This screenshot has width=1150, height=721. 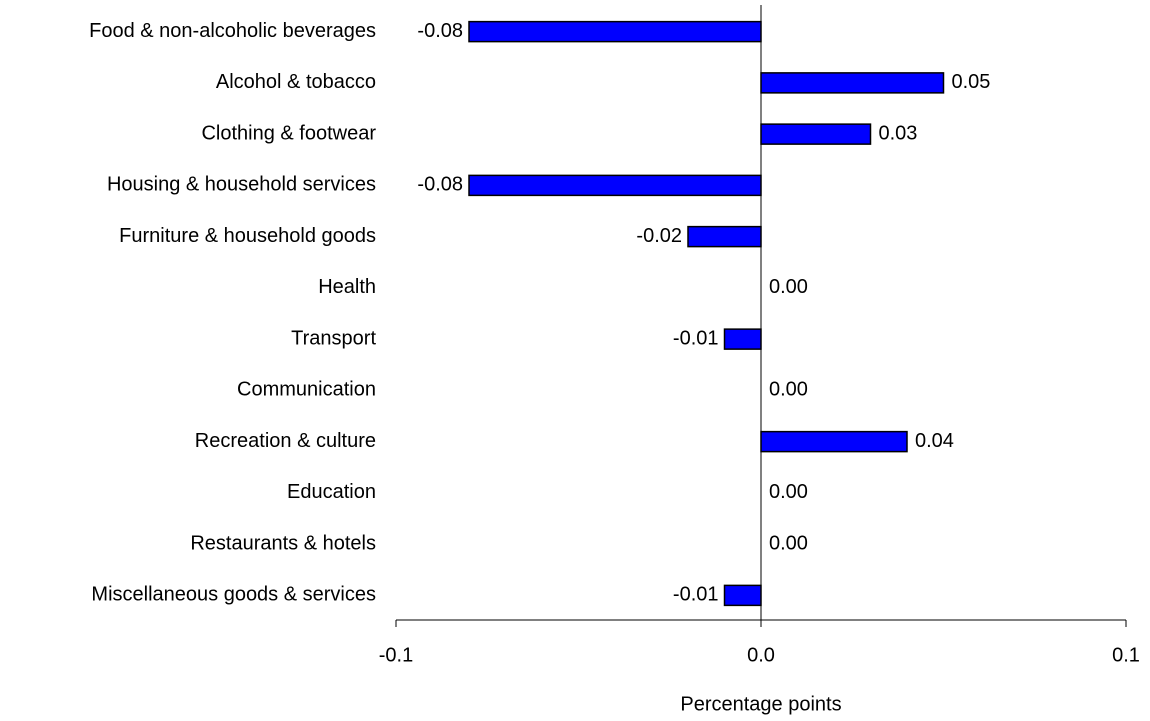 What do you see at coordinates (233, 595) in the screenshot?
I see `y-tick-label: Miscellaneous goods & services` at bounding box center [233, 595].